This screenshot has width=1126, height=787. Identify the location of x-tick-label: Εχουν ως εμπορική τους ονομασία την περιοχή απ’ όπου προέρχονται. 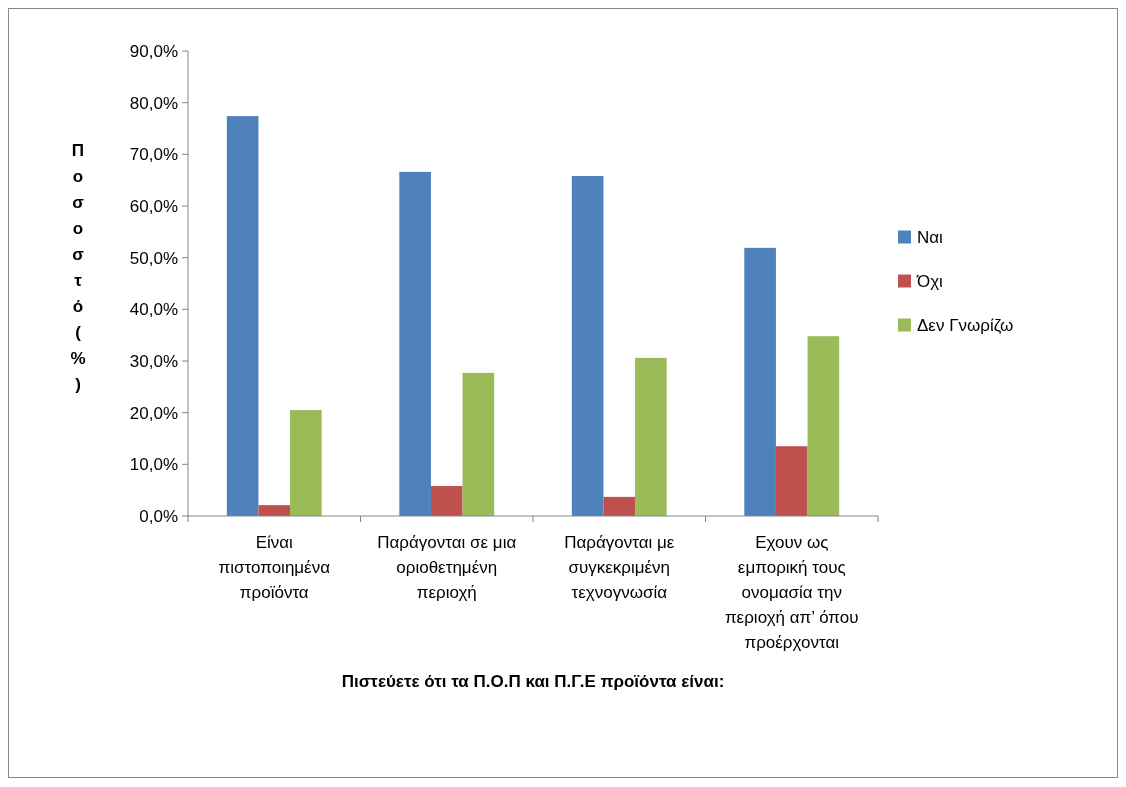
(791, 592).